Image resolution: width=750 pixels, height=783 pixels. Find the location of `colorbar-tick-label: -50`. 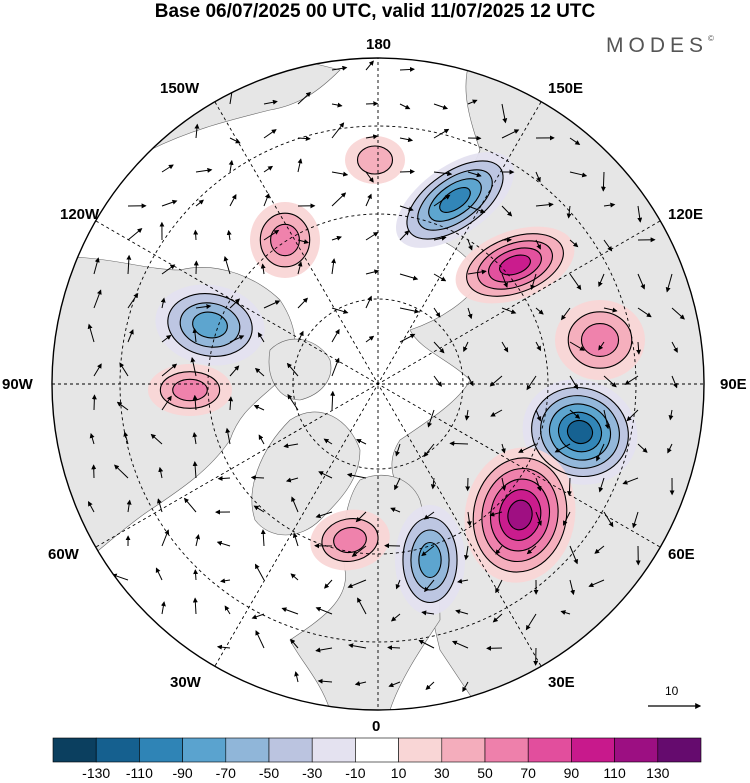

colorbar-tick-label: -50 is located at coordinates (269, 773).